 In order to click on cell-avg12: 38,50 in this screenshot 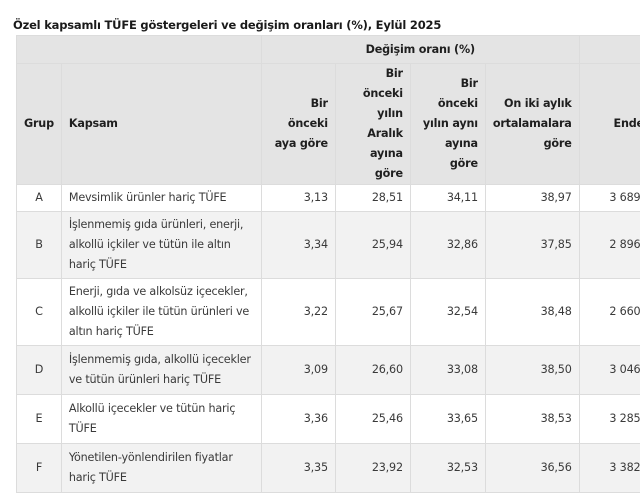, I will do `click(532, 370)`.